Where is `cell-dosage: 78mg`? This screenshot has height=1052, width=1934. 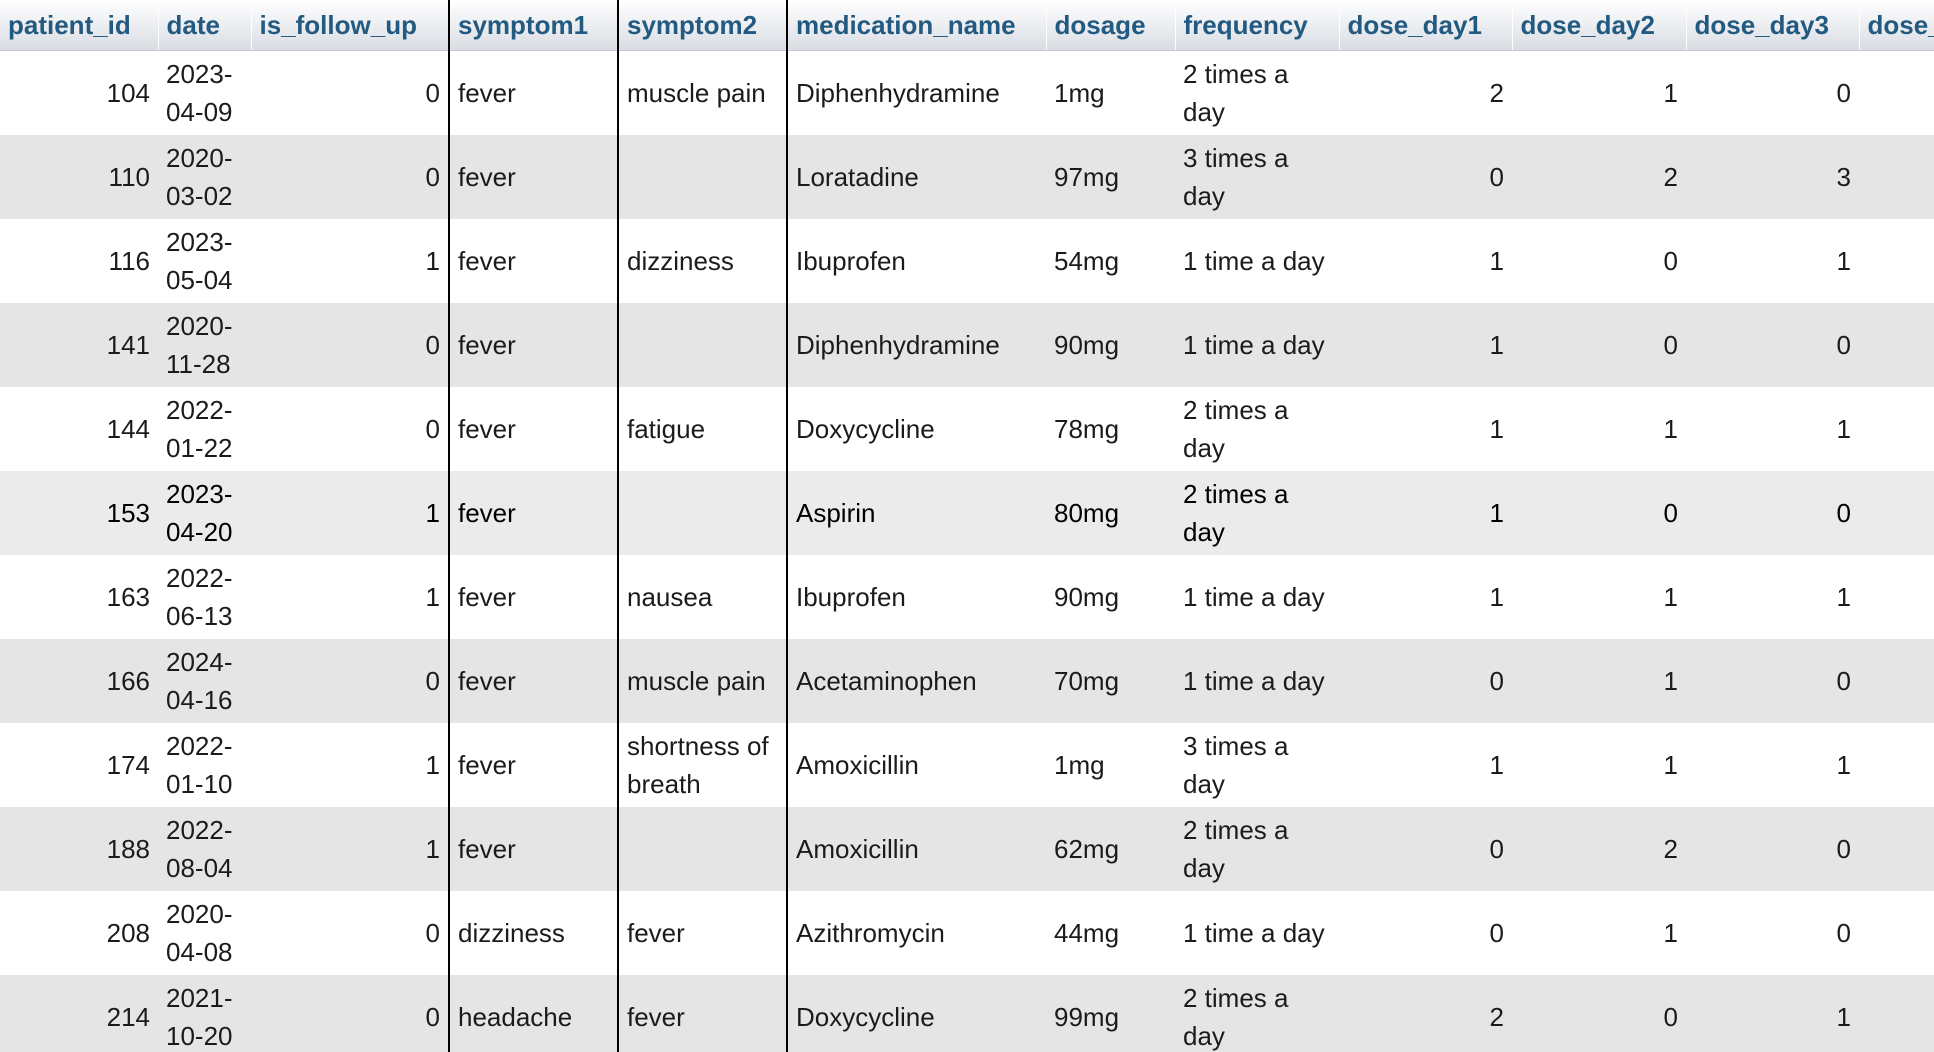 cell-dosage: 78mg is located at coordinates (1110, 429).